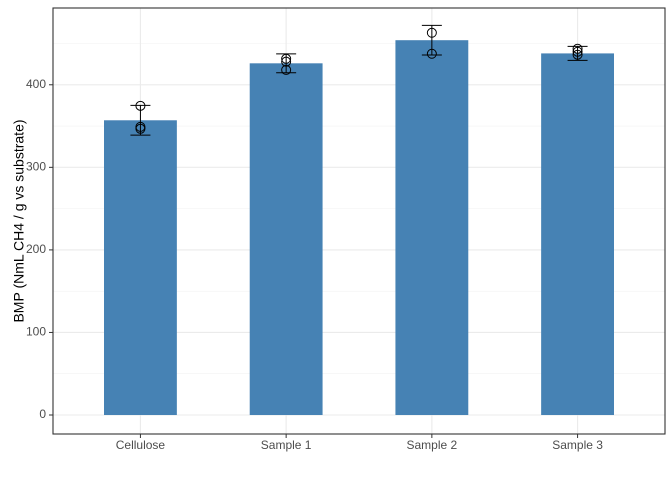  I want to click on error-bar, so click(431, 40).